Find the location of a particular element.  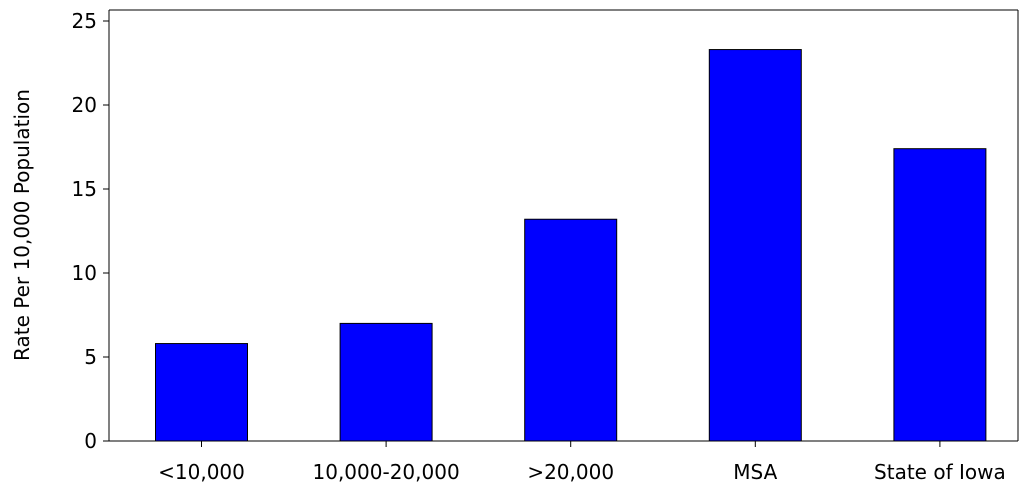

y-axis-ticks: 0 5 10 15 20 25 is located at coordinates (90, 231).